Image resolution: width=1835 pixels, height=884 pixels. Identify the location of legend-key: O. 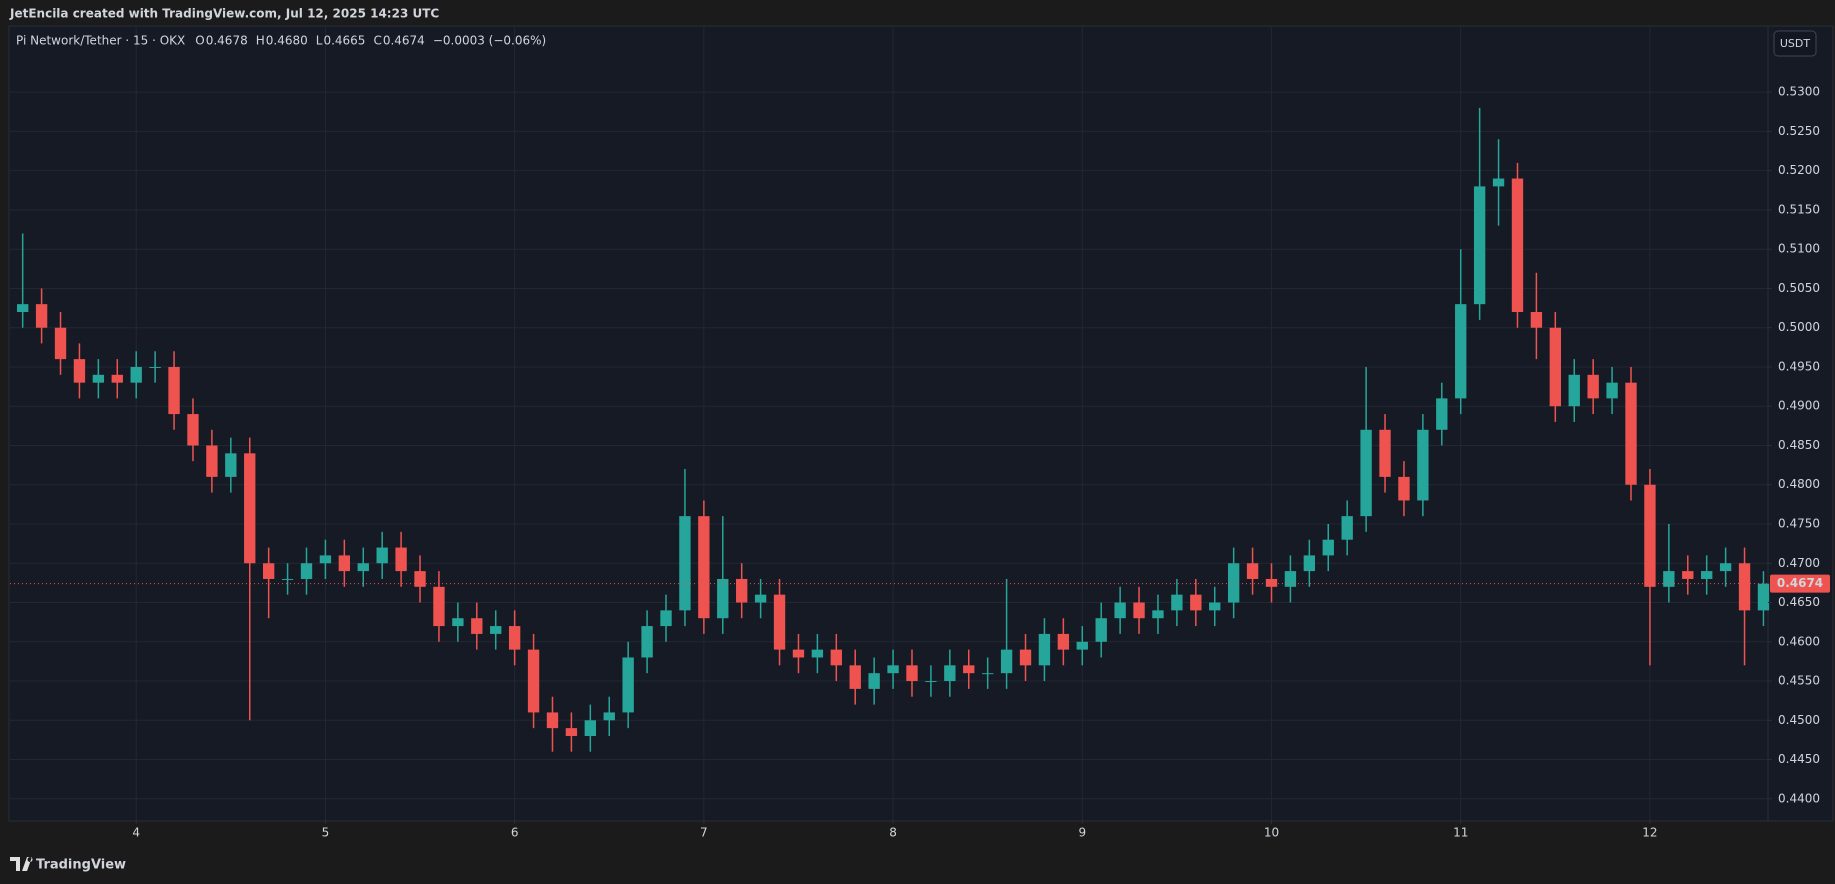
(199, 41).